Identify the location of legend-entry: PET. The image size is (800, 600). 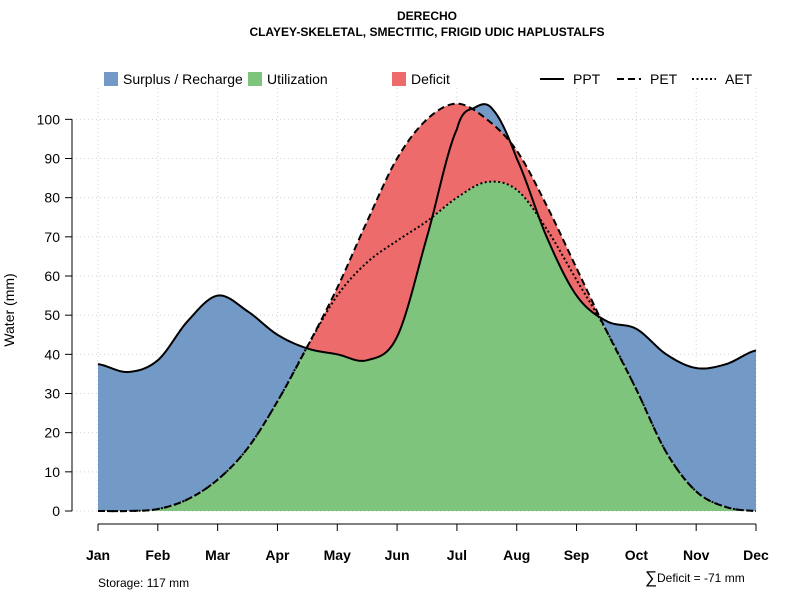
(647, 79).